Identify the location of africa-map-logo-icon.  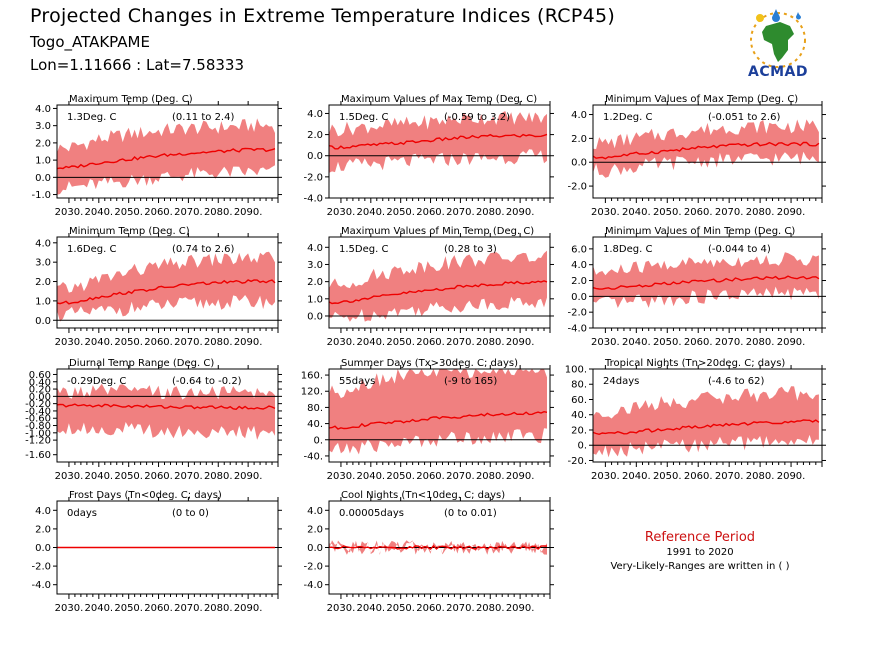
(778, 38).